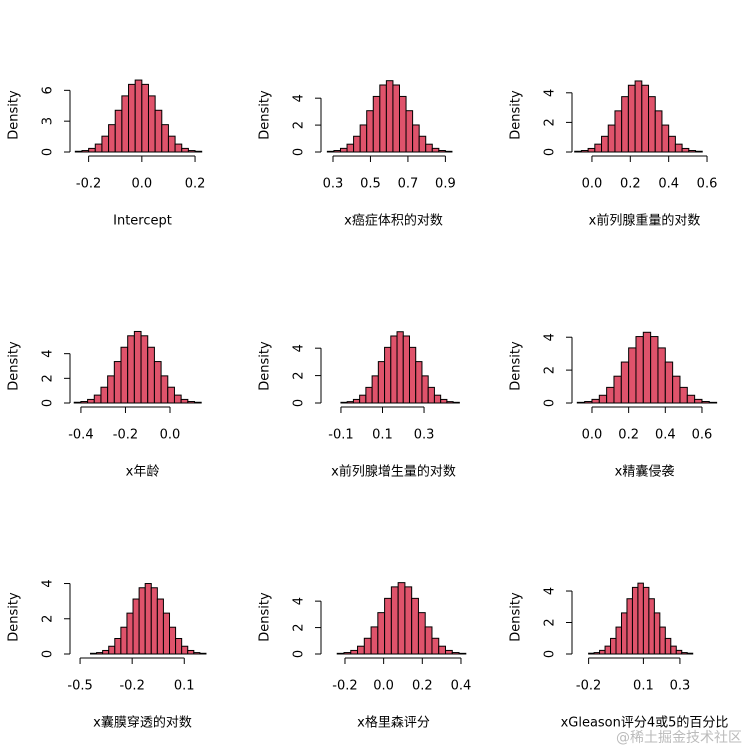 This screenshot has height=753, width=753. What do you see at coordinates (680, 686) in the screenshot?
I see `x-tick-label: 0.3` at bounding box center [680, 686].